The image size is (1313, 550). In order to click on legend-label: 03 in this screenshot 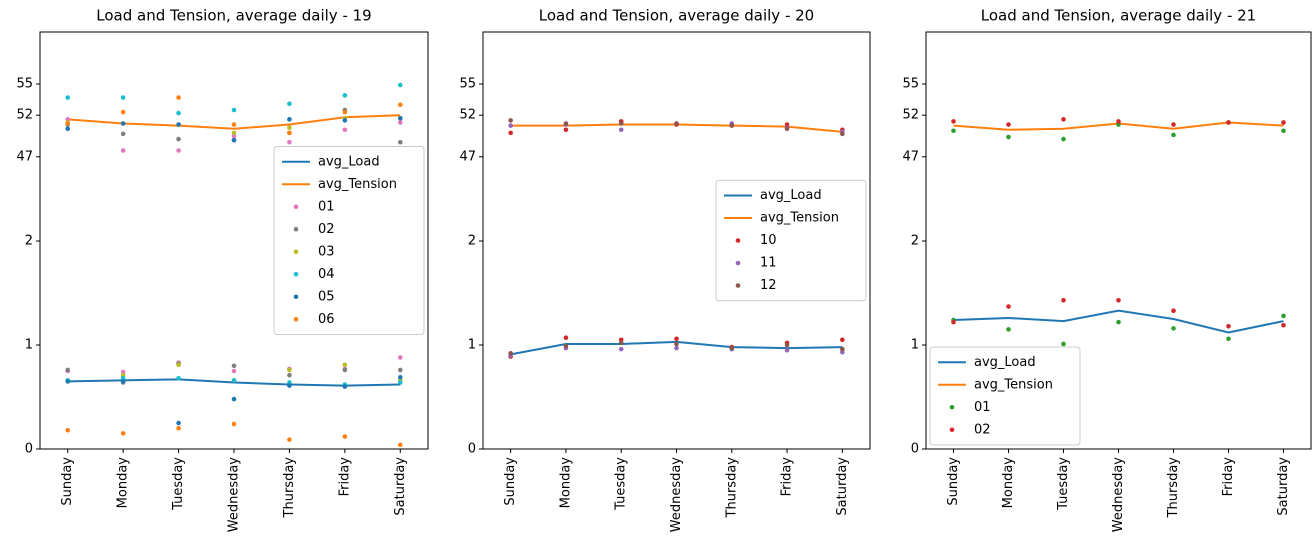, I will do `click(326, 251)`.